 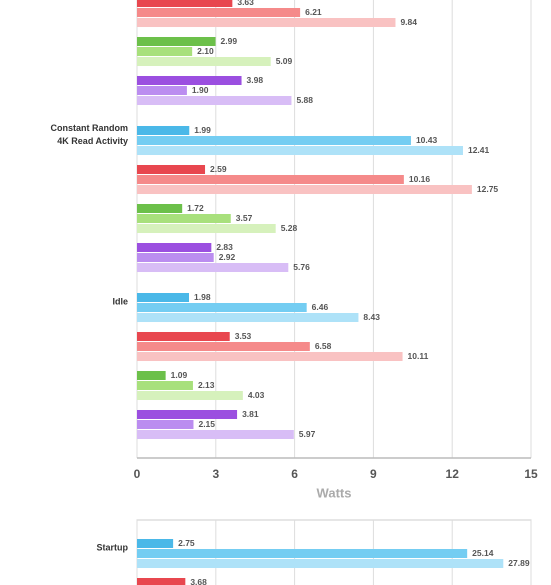 What do you see at coordinates (89, 134) in the screenshot?
I see `category-label: Constant Random 4K Read Activity` at bounding box center [89, 134].